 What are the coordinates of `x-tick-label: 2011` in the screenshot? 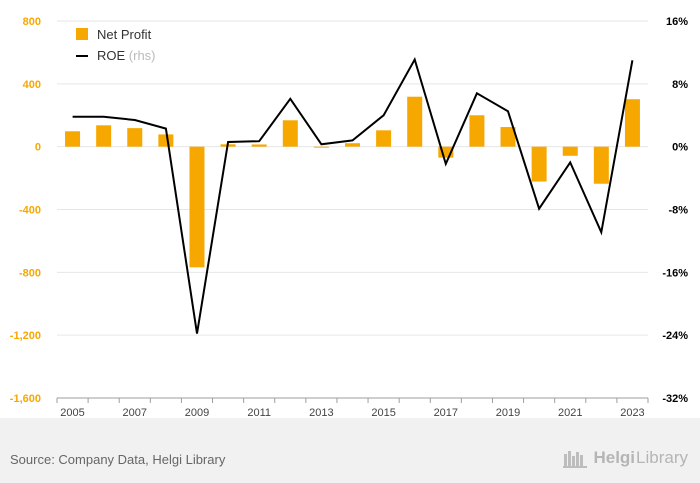 It's located at (259, 412).